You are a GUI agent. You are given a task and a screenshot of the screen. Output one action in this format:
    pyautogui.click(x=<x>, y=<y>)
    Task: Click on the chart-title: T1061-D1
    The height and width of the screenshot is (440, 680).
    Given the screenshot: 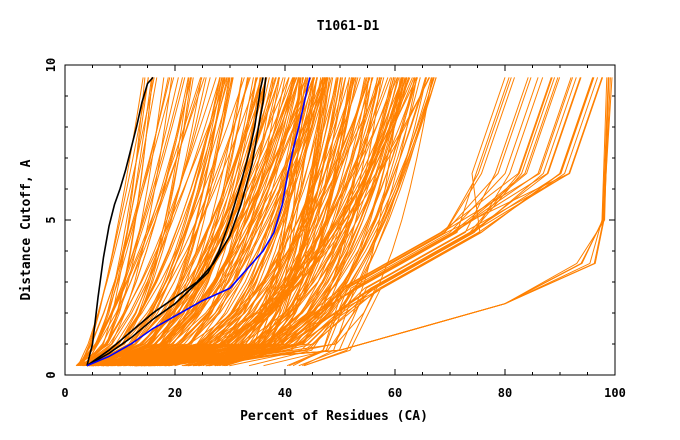 What is the action you would take?
    pyautogui.click(x=348, y=26)
    